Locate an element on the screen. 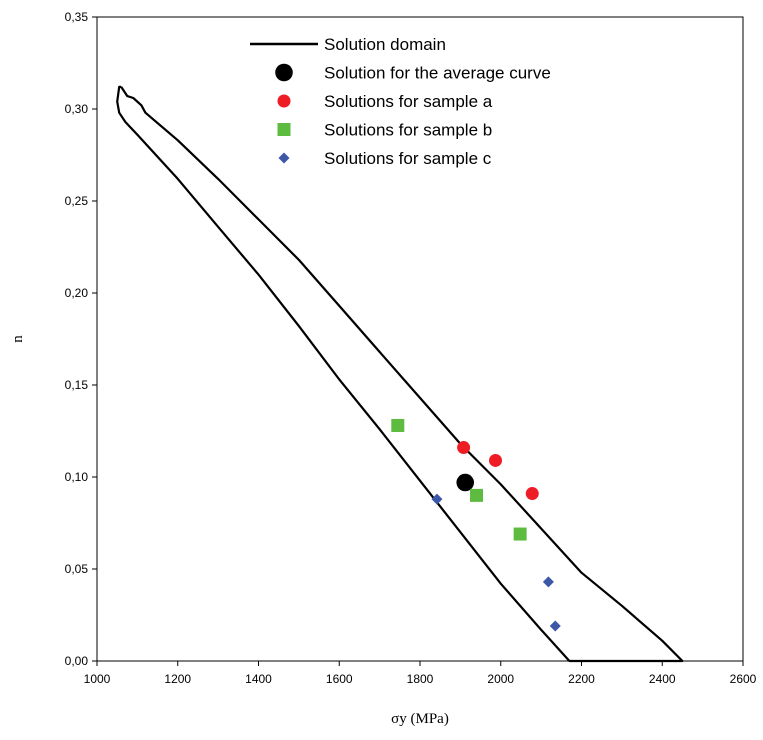 This screenshot has width=763, height=740. x-axis-title: σy (MPa) is located at coordinates (420, 719).